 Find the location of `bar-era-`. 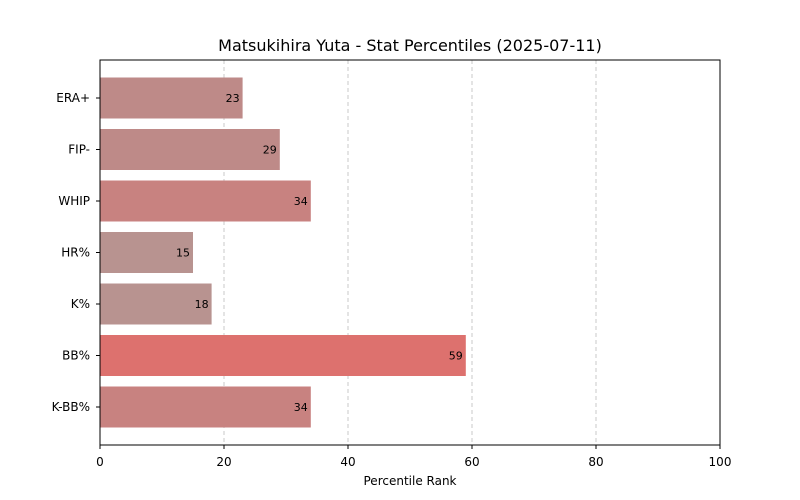

bar-era- is located at coordinates (171, 98).